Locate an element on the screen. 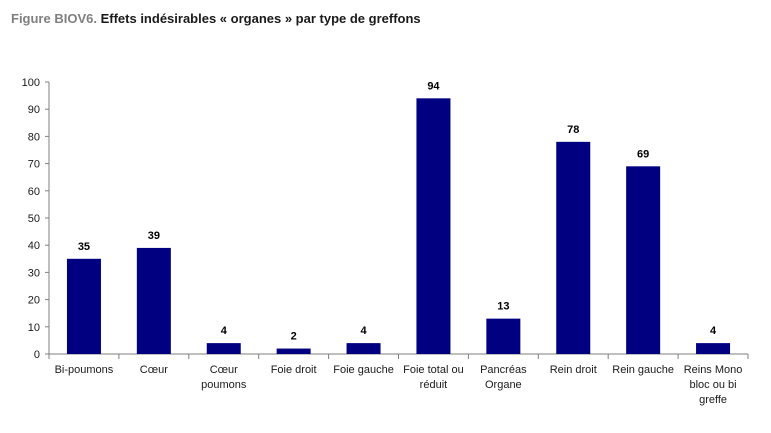 Image resolution: width=771 pixels, height=433 pixels. y-tick-label: 50 is located at coordinates (34, 219).